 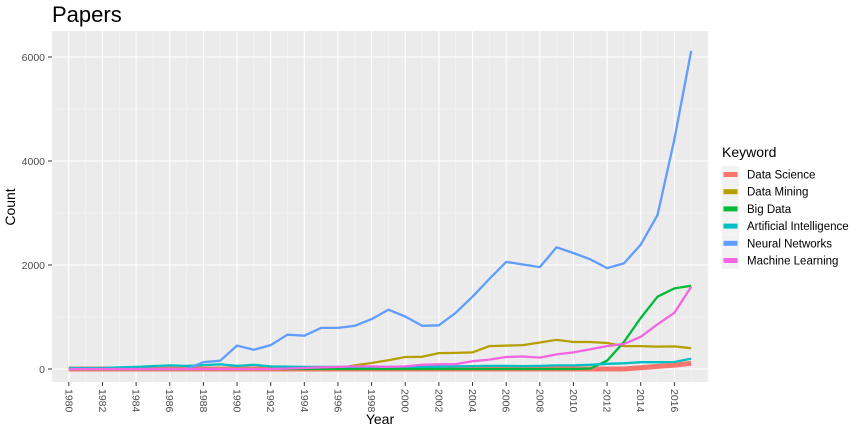 I want to click on legend-item-neural-networks: Neural Networks, so click(x=777, y=243).